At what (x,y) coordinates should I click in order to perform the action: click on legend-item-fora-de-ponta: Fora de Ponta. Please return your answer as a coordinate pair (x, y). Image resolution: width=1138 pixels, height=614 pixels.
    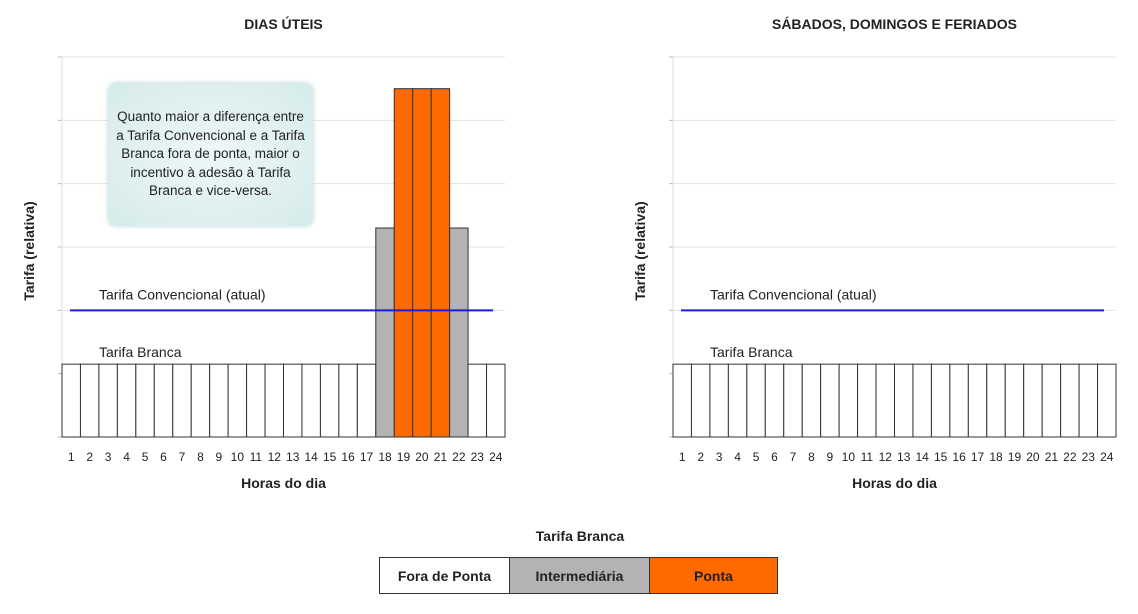
    Looking at the image, I should click on (445, 575).